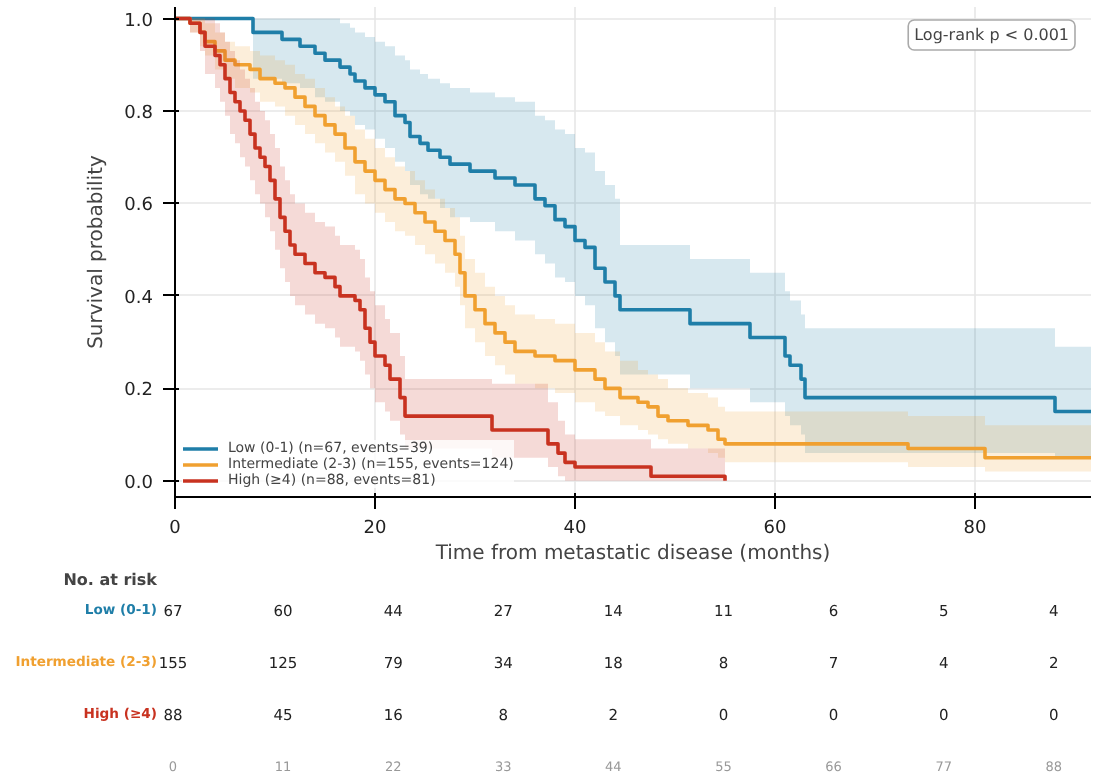 Image resolution: width=1100 pixels, height=776 pixels. What do you see at coordinates (575, 529) in the screenshot?
I see `x-tick-label: 40` at bounding box center [575, 529].